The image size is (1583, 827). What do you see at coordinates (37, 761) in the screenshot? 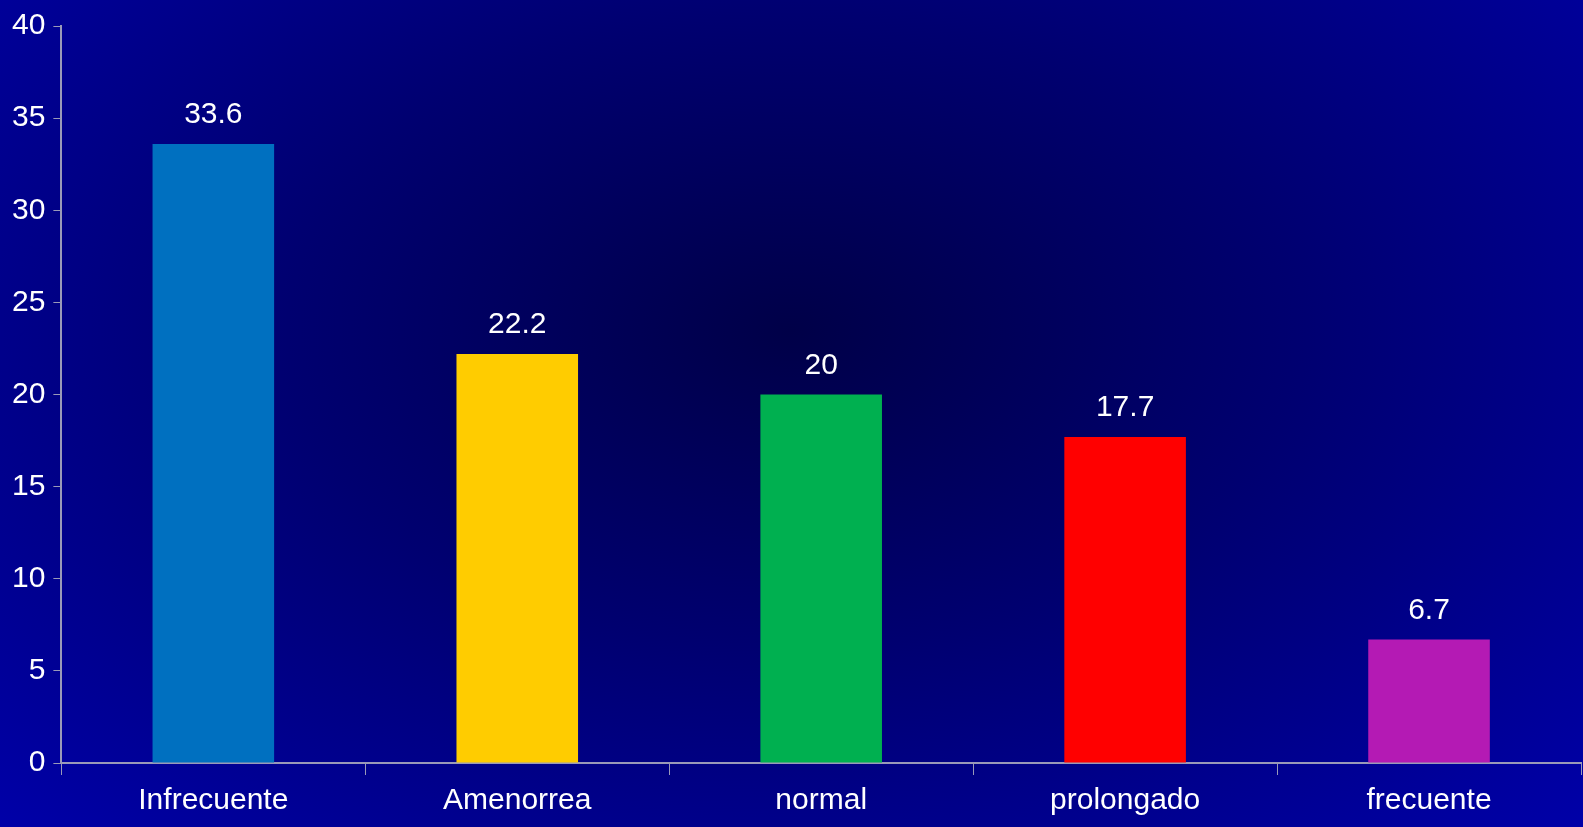
I see `y-tick-label: 0` at bounding box center [37, 761].